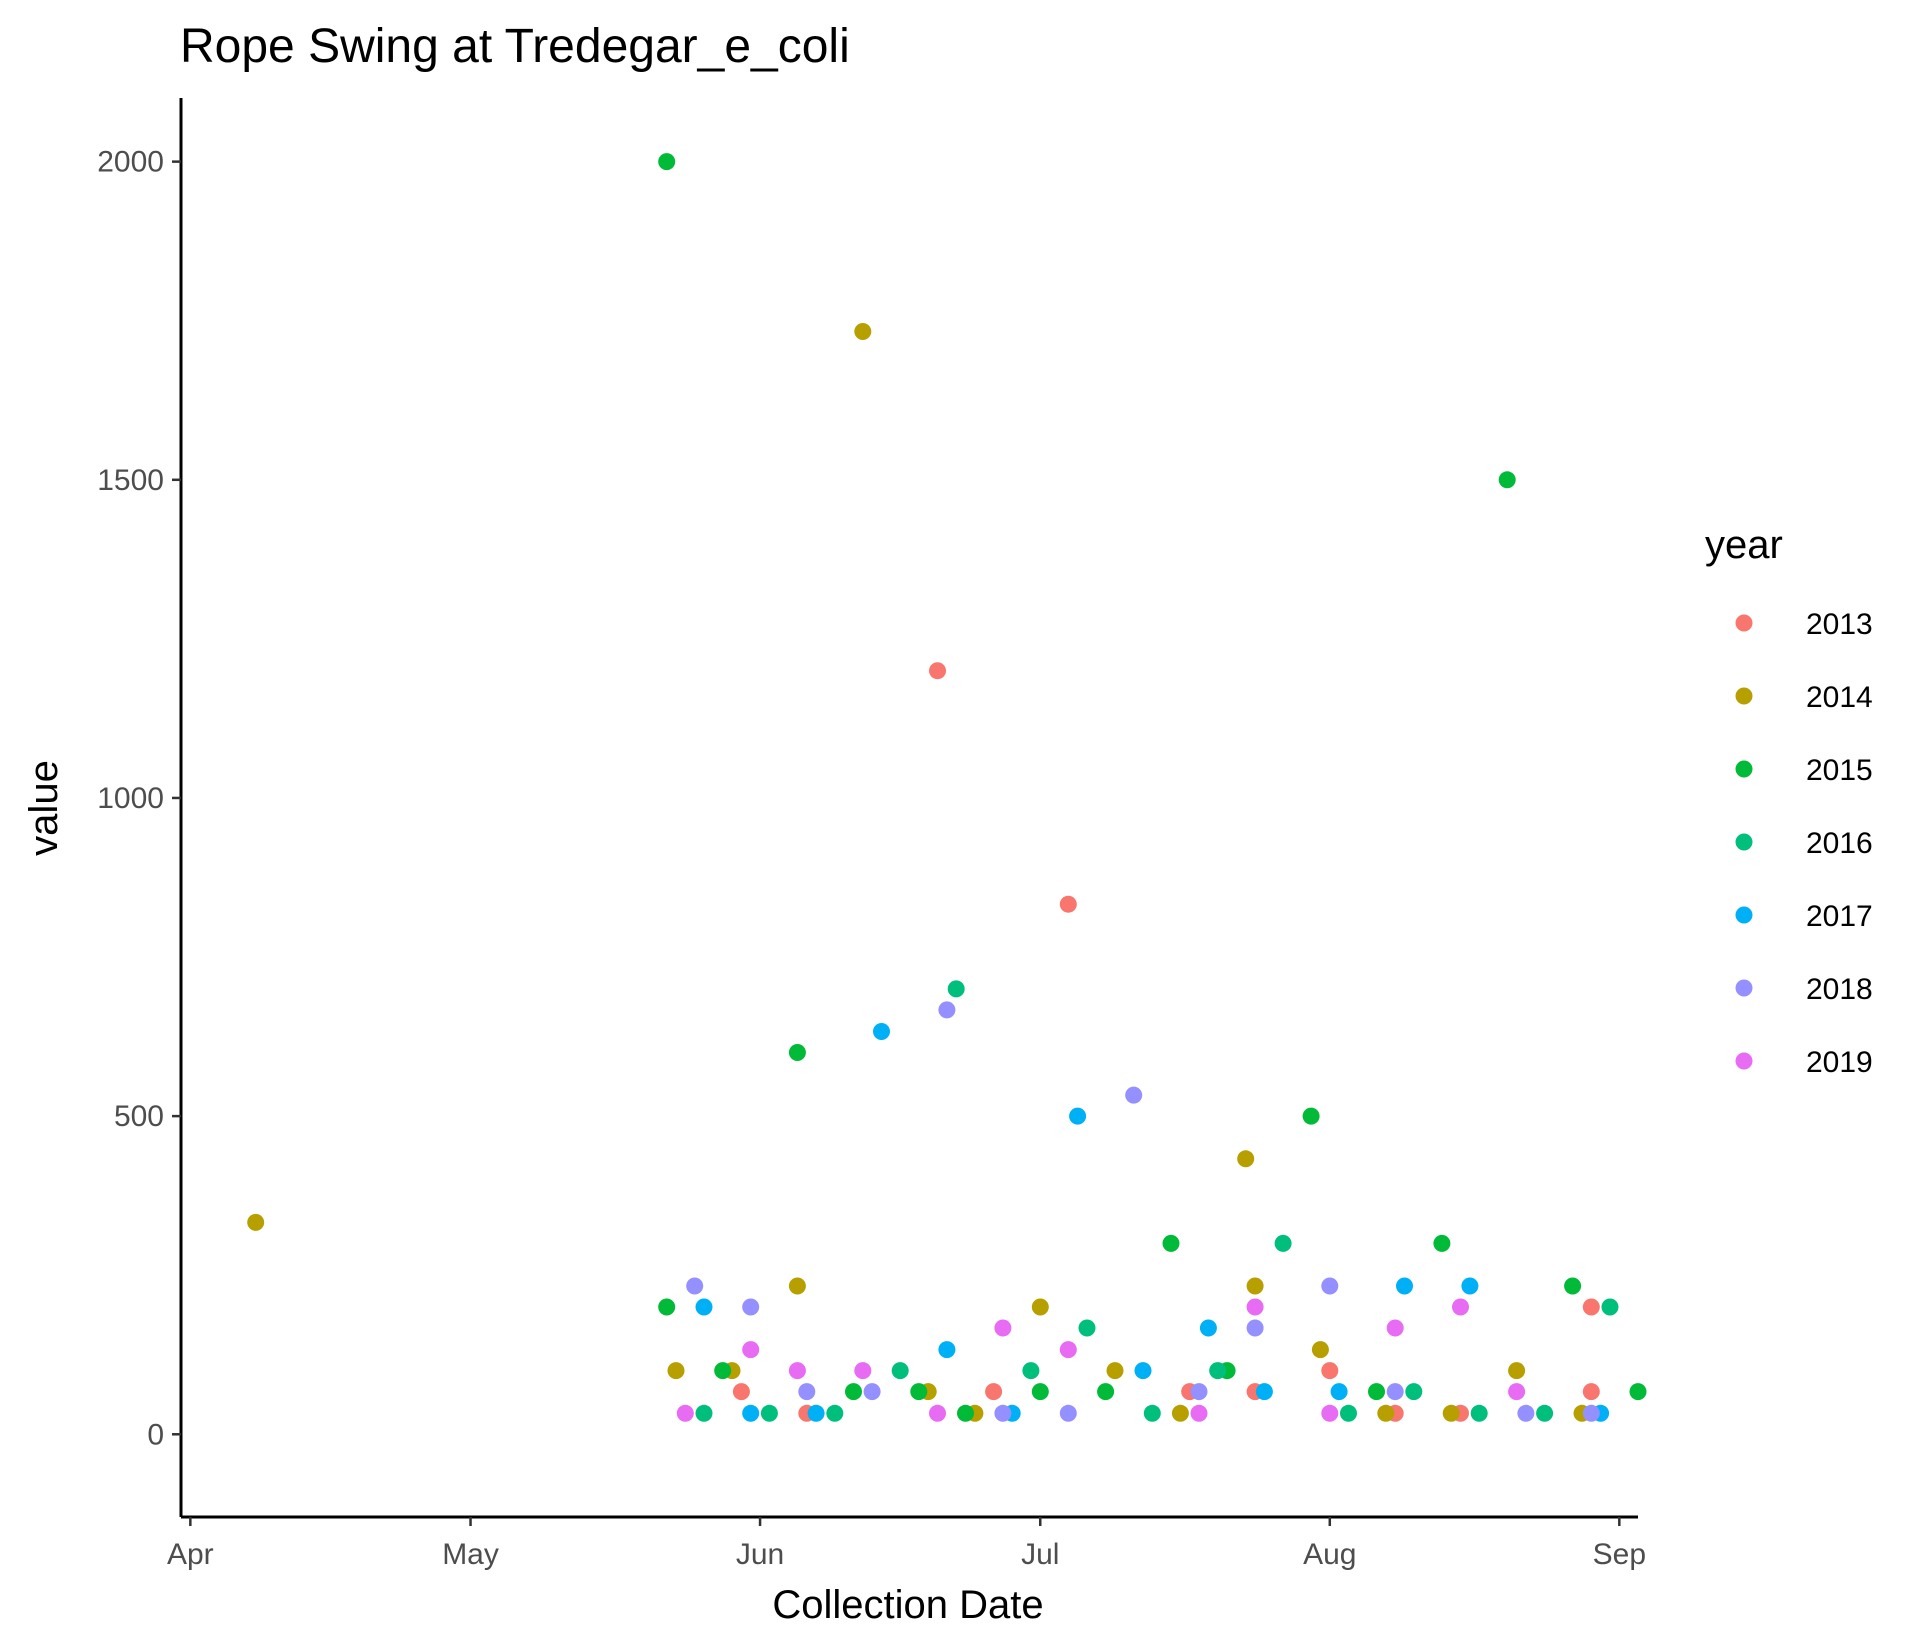 Image resolution: width=1908 pixels, height=1633 pixels. I want to click on legend-key-2015, so click(1744, 769).